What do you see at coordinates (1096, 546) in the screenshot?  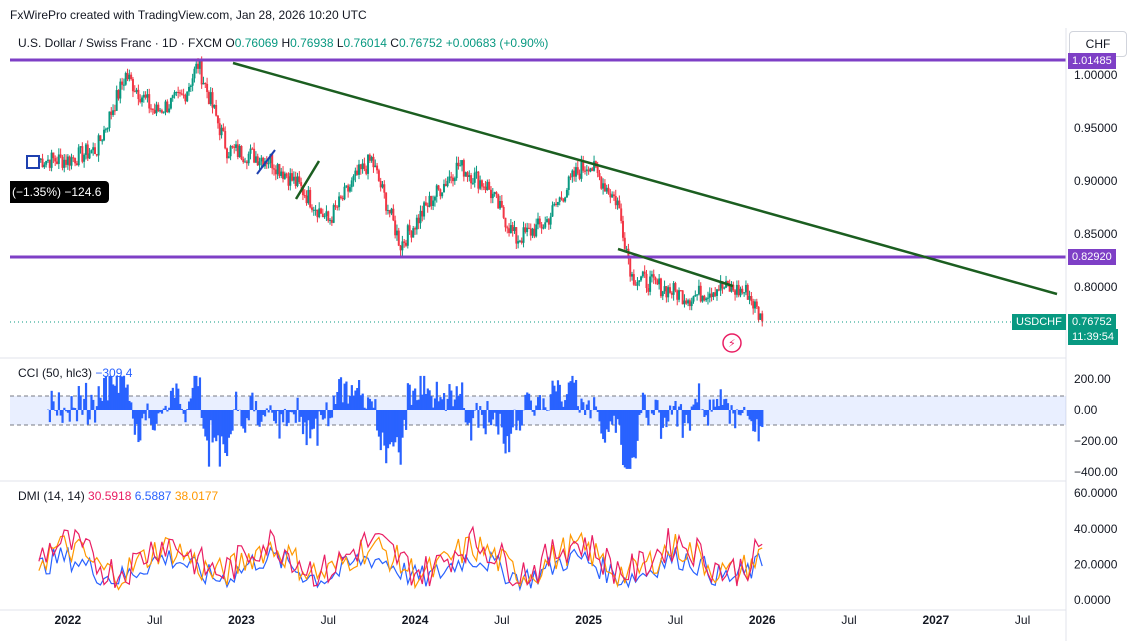 I see `dmi-axis: 60.0000 40.0000 20.0000 0.0000` at bounding box center [1096, 546].